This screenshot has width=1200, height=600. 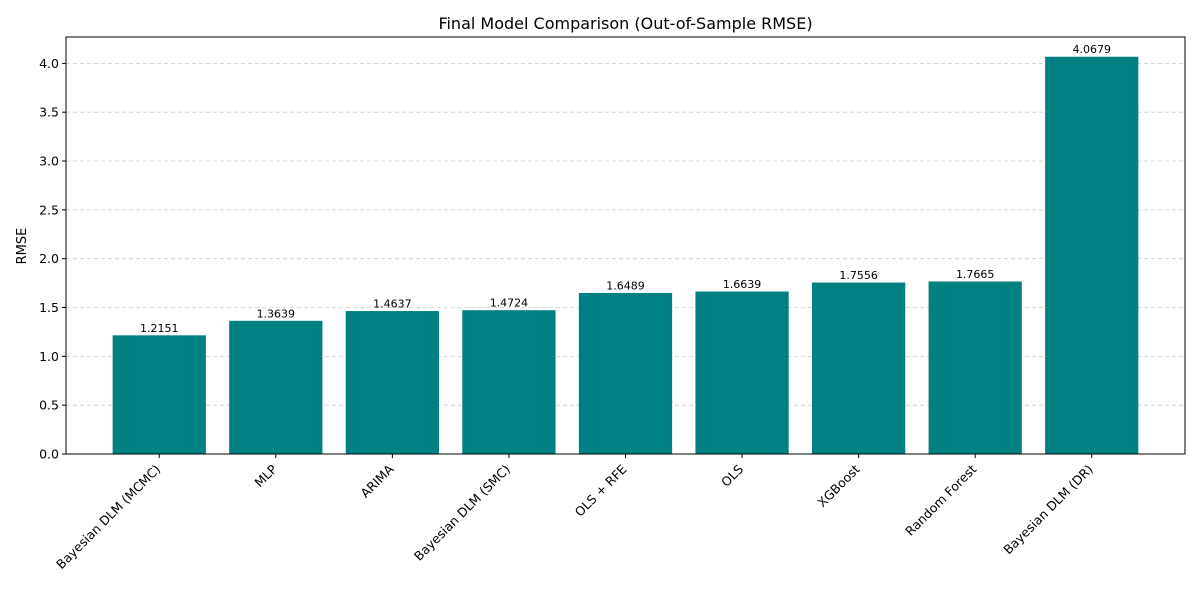 What do you see at coordinates (265, 475) in the screenshot?
I see `x-tick-label: MLP` at bounding box center [265, 475].